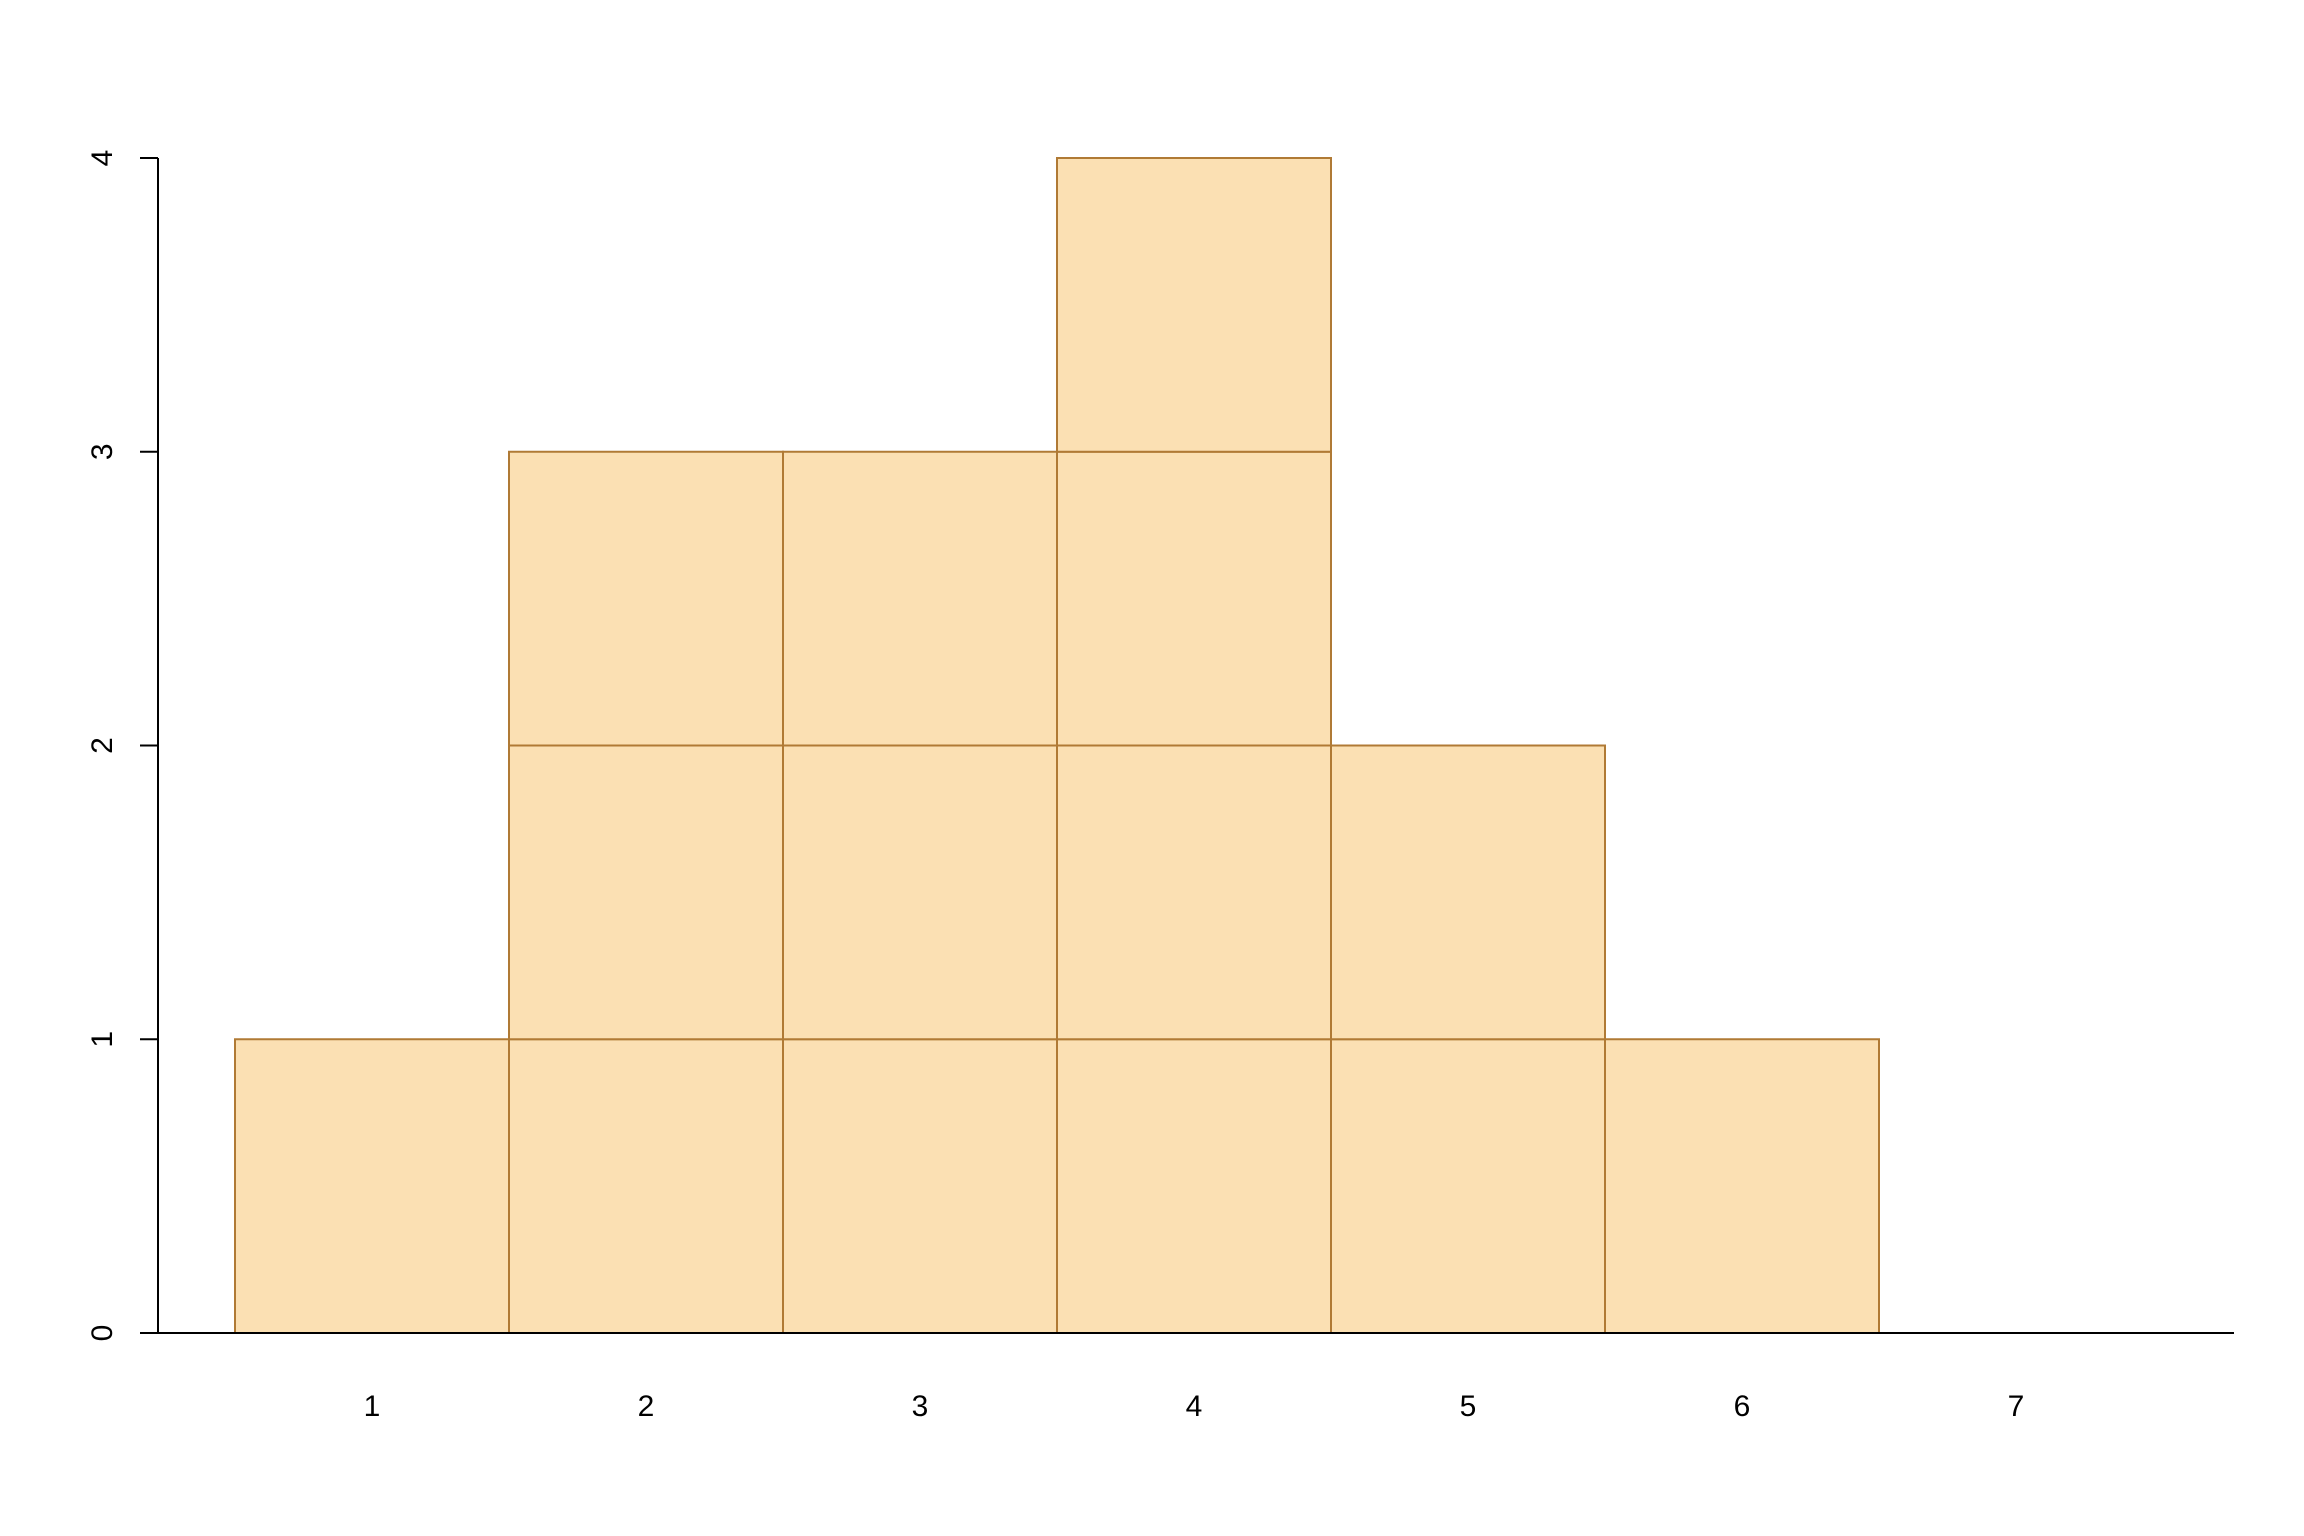 The image size is (2304, 1536). Describe the element at coordinates (102, 1039) in the screenshot. I see `y-tick-label: 1` at that location.